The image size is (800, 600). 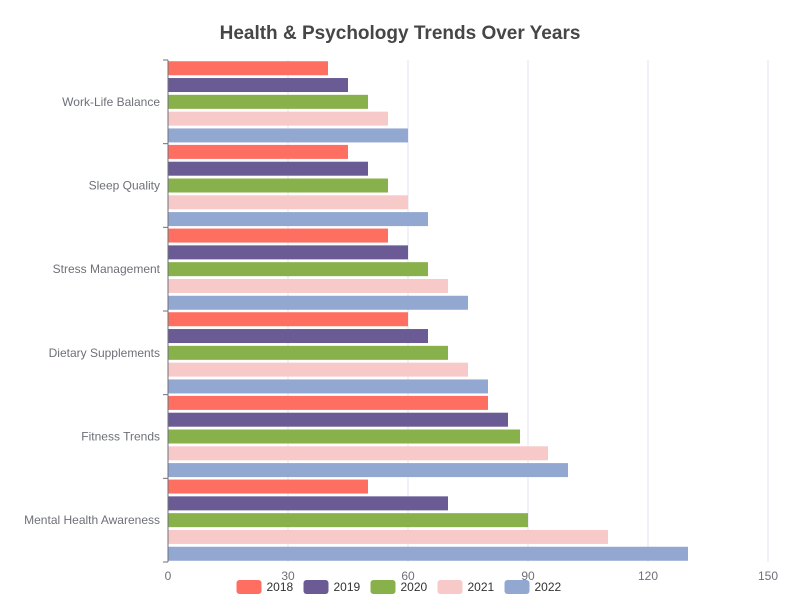 I want to click on legend-label: 2022, so click(x=548, y=587).